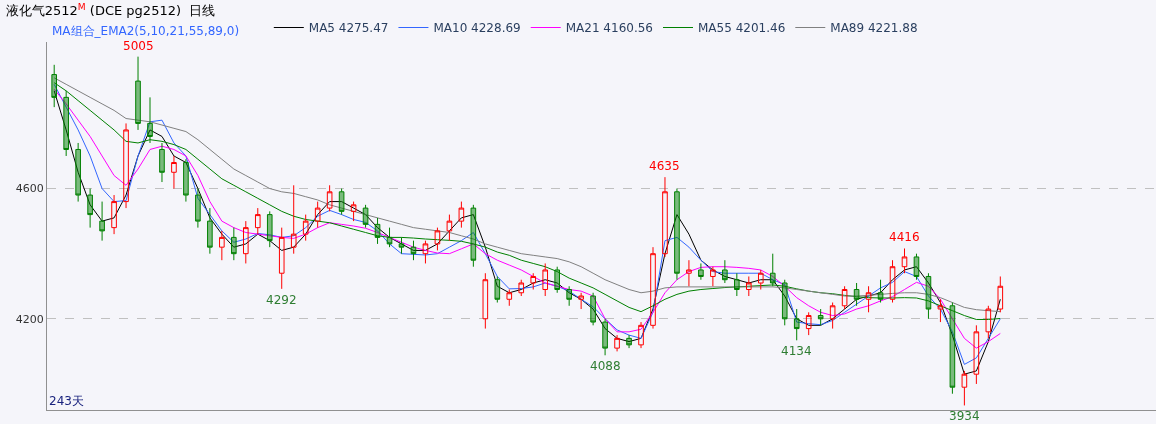 The height and width of the screenshot is (424, 1156). What do you see at coordinates (66, 401) in the screenshot?
I see `annotation: 243天` at bounding box center [66, 401].